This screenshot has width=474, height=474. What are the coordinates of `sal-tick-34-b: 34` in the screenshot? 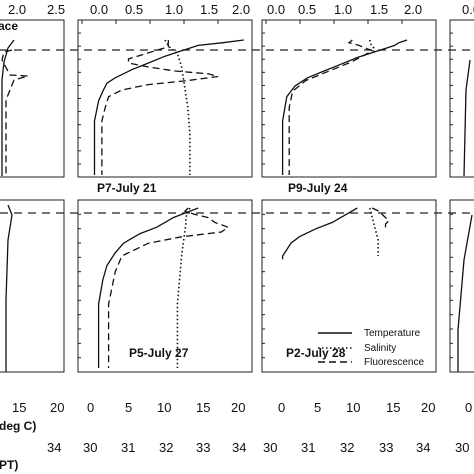 It's located at (423, 447).